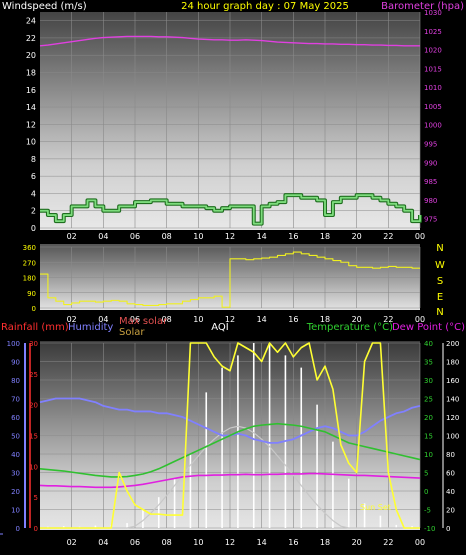 This screenshot has width=466, height=555. What do you see at coordinates (15, 474) in the screenshot?
I see `humidity-tick-30: 30` at bounding box center [15, 474].